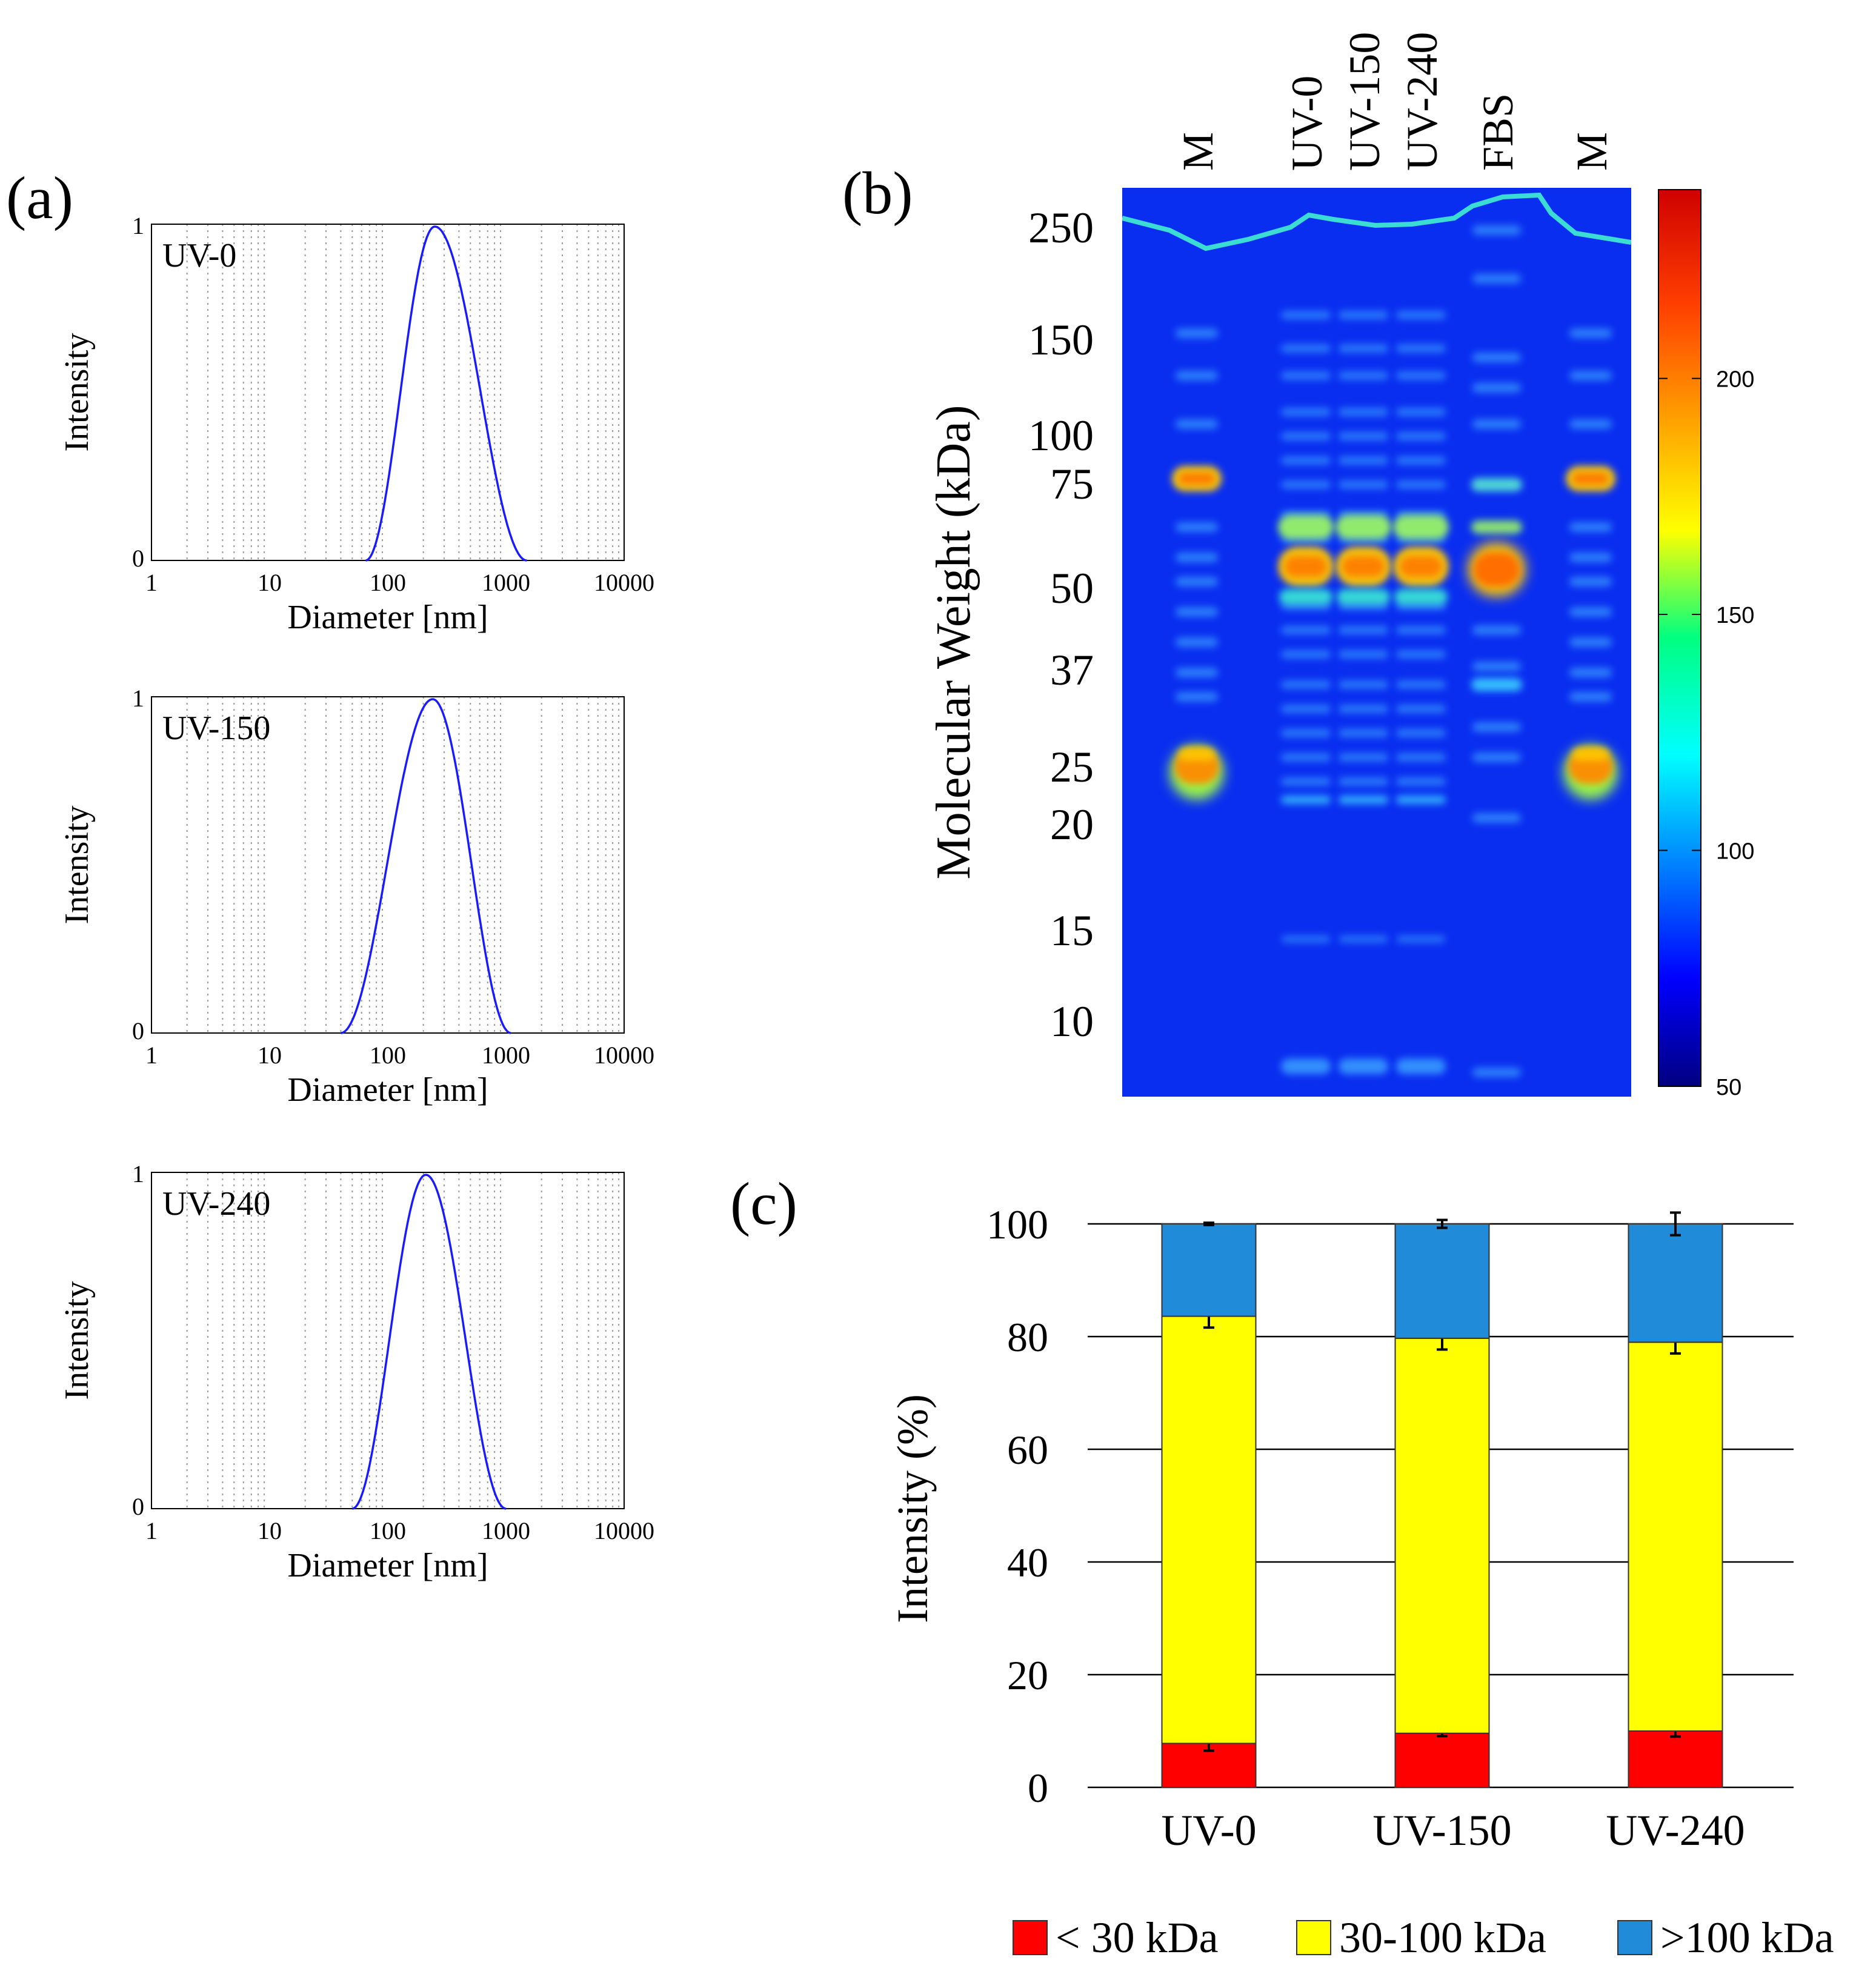 The height and width of the screenshot is (1977, 1876). What do you see at coordinates (1706, 733) in the screenshot?
I see `colorbar-ticks: 200 150 100 50` at bounding box center [1706, 733].